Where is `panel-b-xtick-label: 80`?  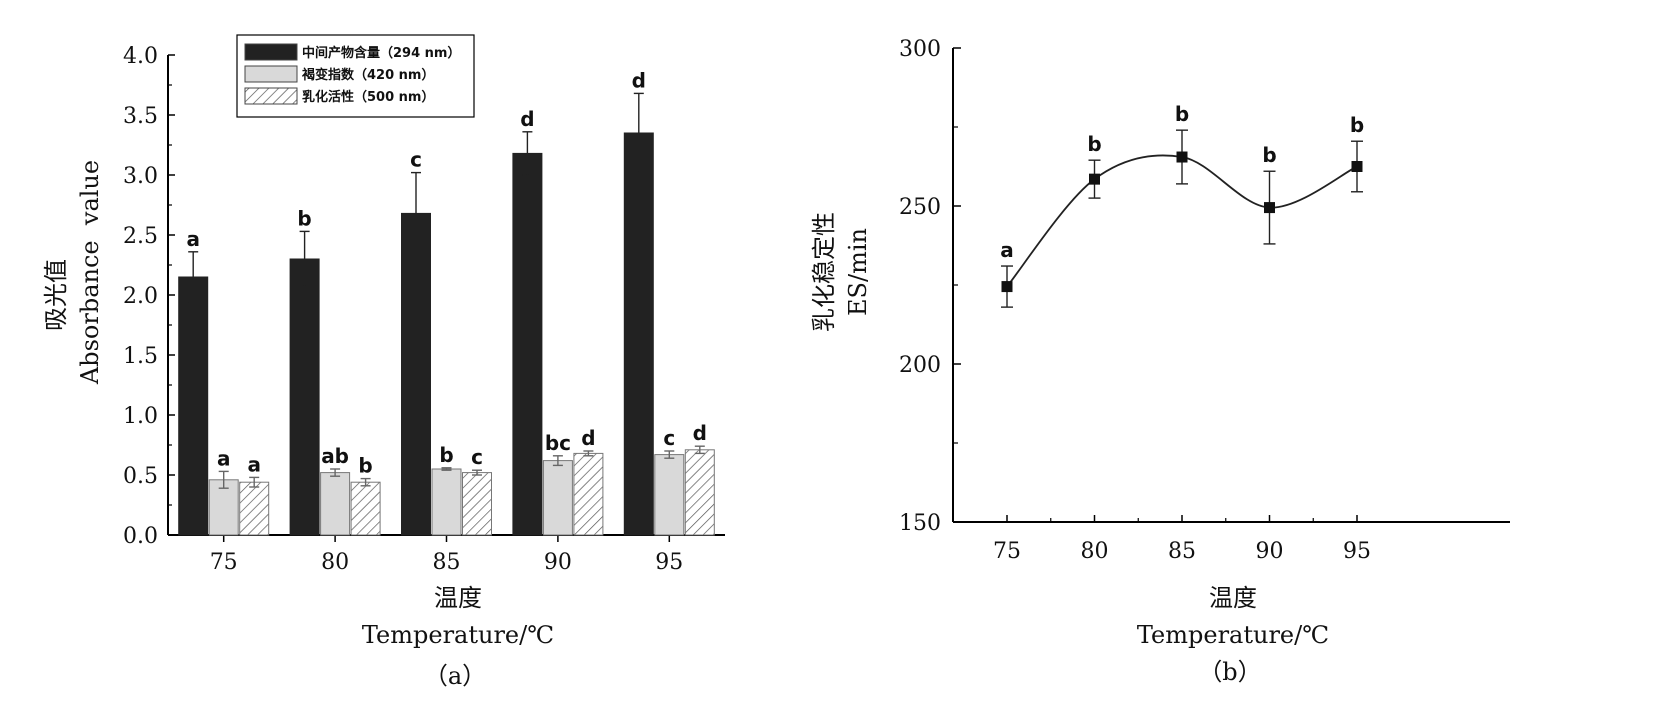
panel-b-xtick-label: 80 is located at coordinates (1095, 551).